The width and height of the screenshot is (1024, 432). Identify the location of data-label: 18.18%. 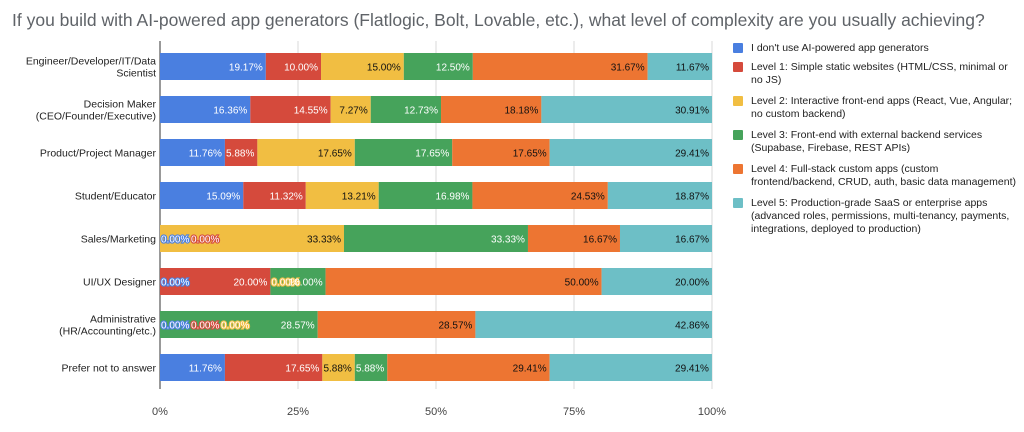
(521, 110).